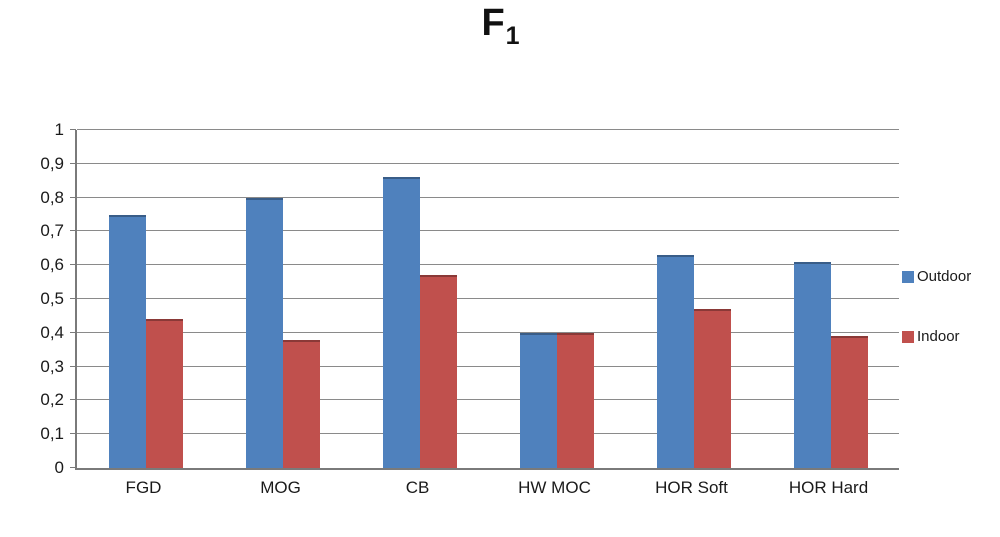 This screenshot has width=1000, height=537. I want to click on bar-indoor-cb, so click(438, 371).